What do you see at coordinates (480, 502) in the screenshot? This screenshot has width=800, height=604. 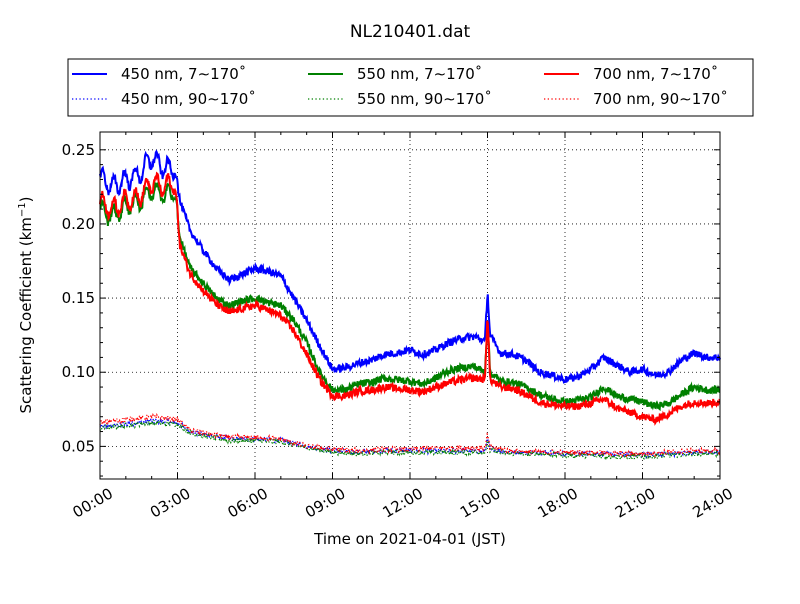 I see `x-tick-label: 15:00` at bounding box center [480, 502].